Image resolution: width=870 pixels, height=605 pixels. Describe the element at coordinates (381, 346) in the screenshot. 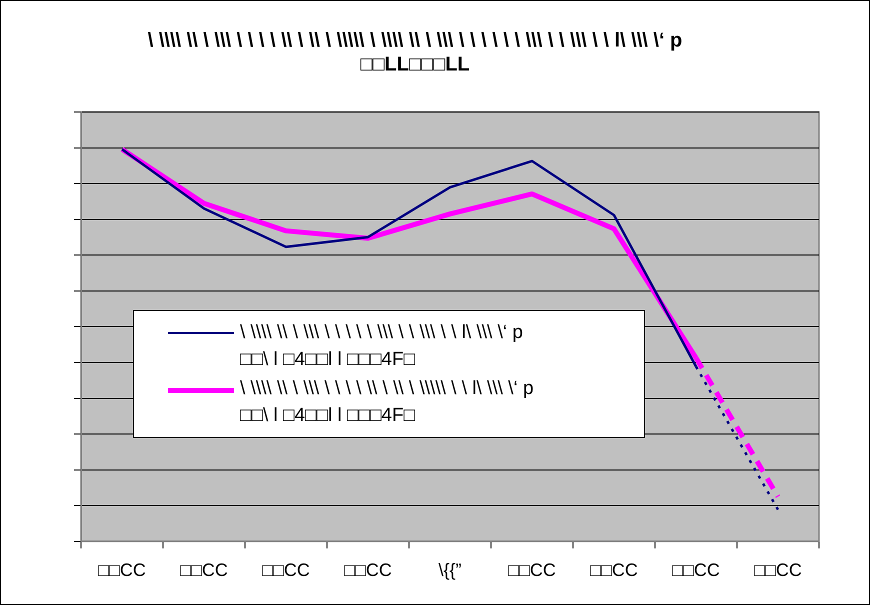

I see `legend-label: \ \\\\ \\ \ \\\ \ \ \ \ \ \\\ \ \ \\\ \ \ l\ \\\ \‘ p □□\ l □4□□l l □□□4F□` at that location.